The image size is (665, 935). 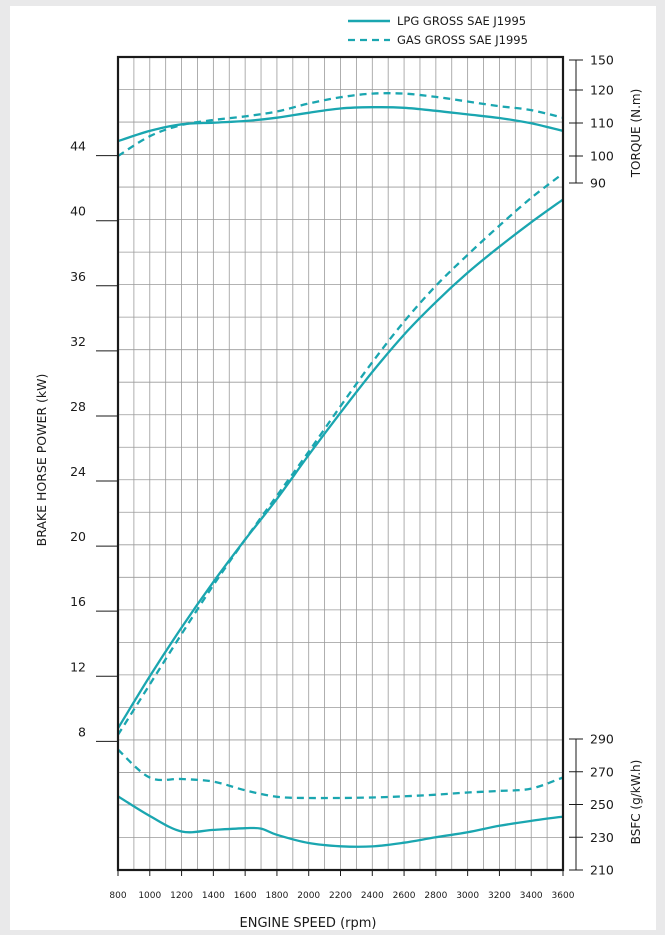 What do you see at coordinates (531, 896) in the screenshot?
I see `x-tick-label: 3400` at bounding box center [531, 896].